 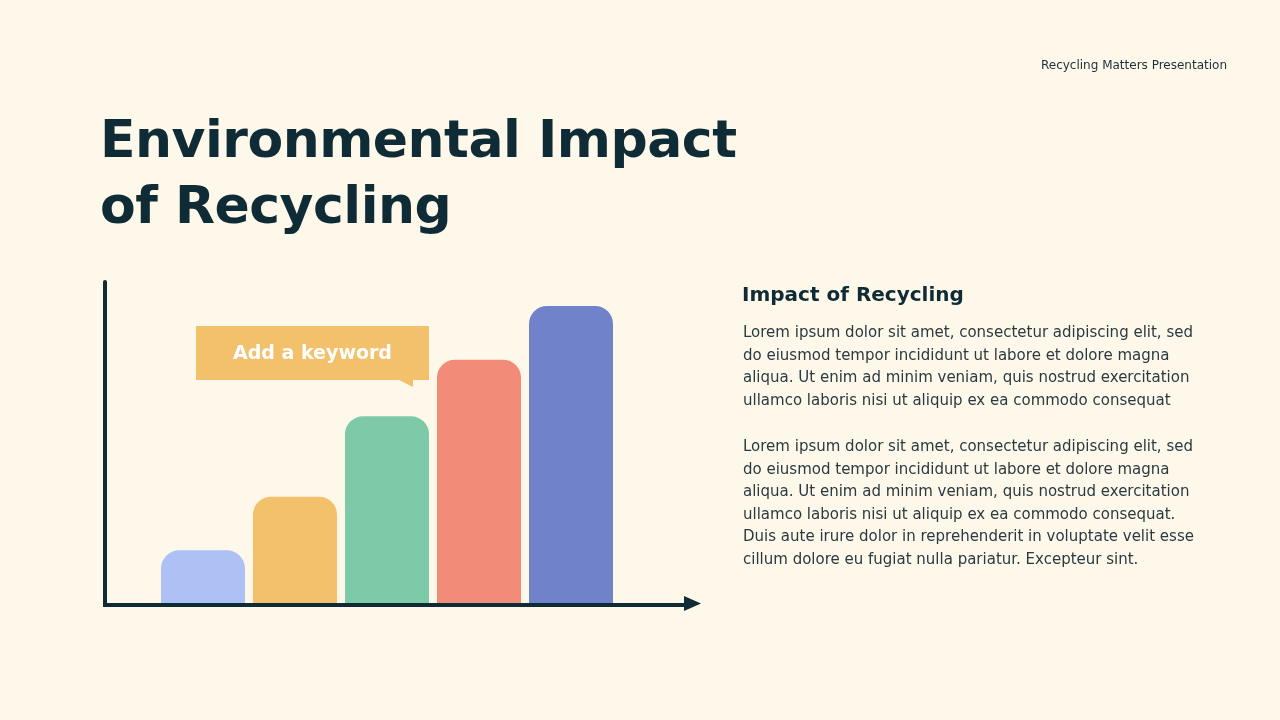 What do you see at coordinates (968, 366) in the screenshot?
I see `text: Lorem ipsum dolor sit amet, consectetur adipiscing elit, sed do eiusmod tempor incididunt ut labore et dolore magna aliqua. Ut enim ad minim veniam, quis nostrud exercitation ullamco laboris nisi ut aliquip ex ea commodo consequat` at bounding box center [968, 366].